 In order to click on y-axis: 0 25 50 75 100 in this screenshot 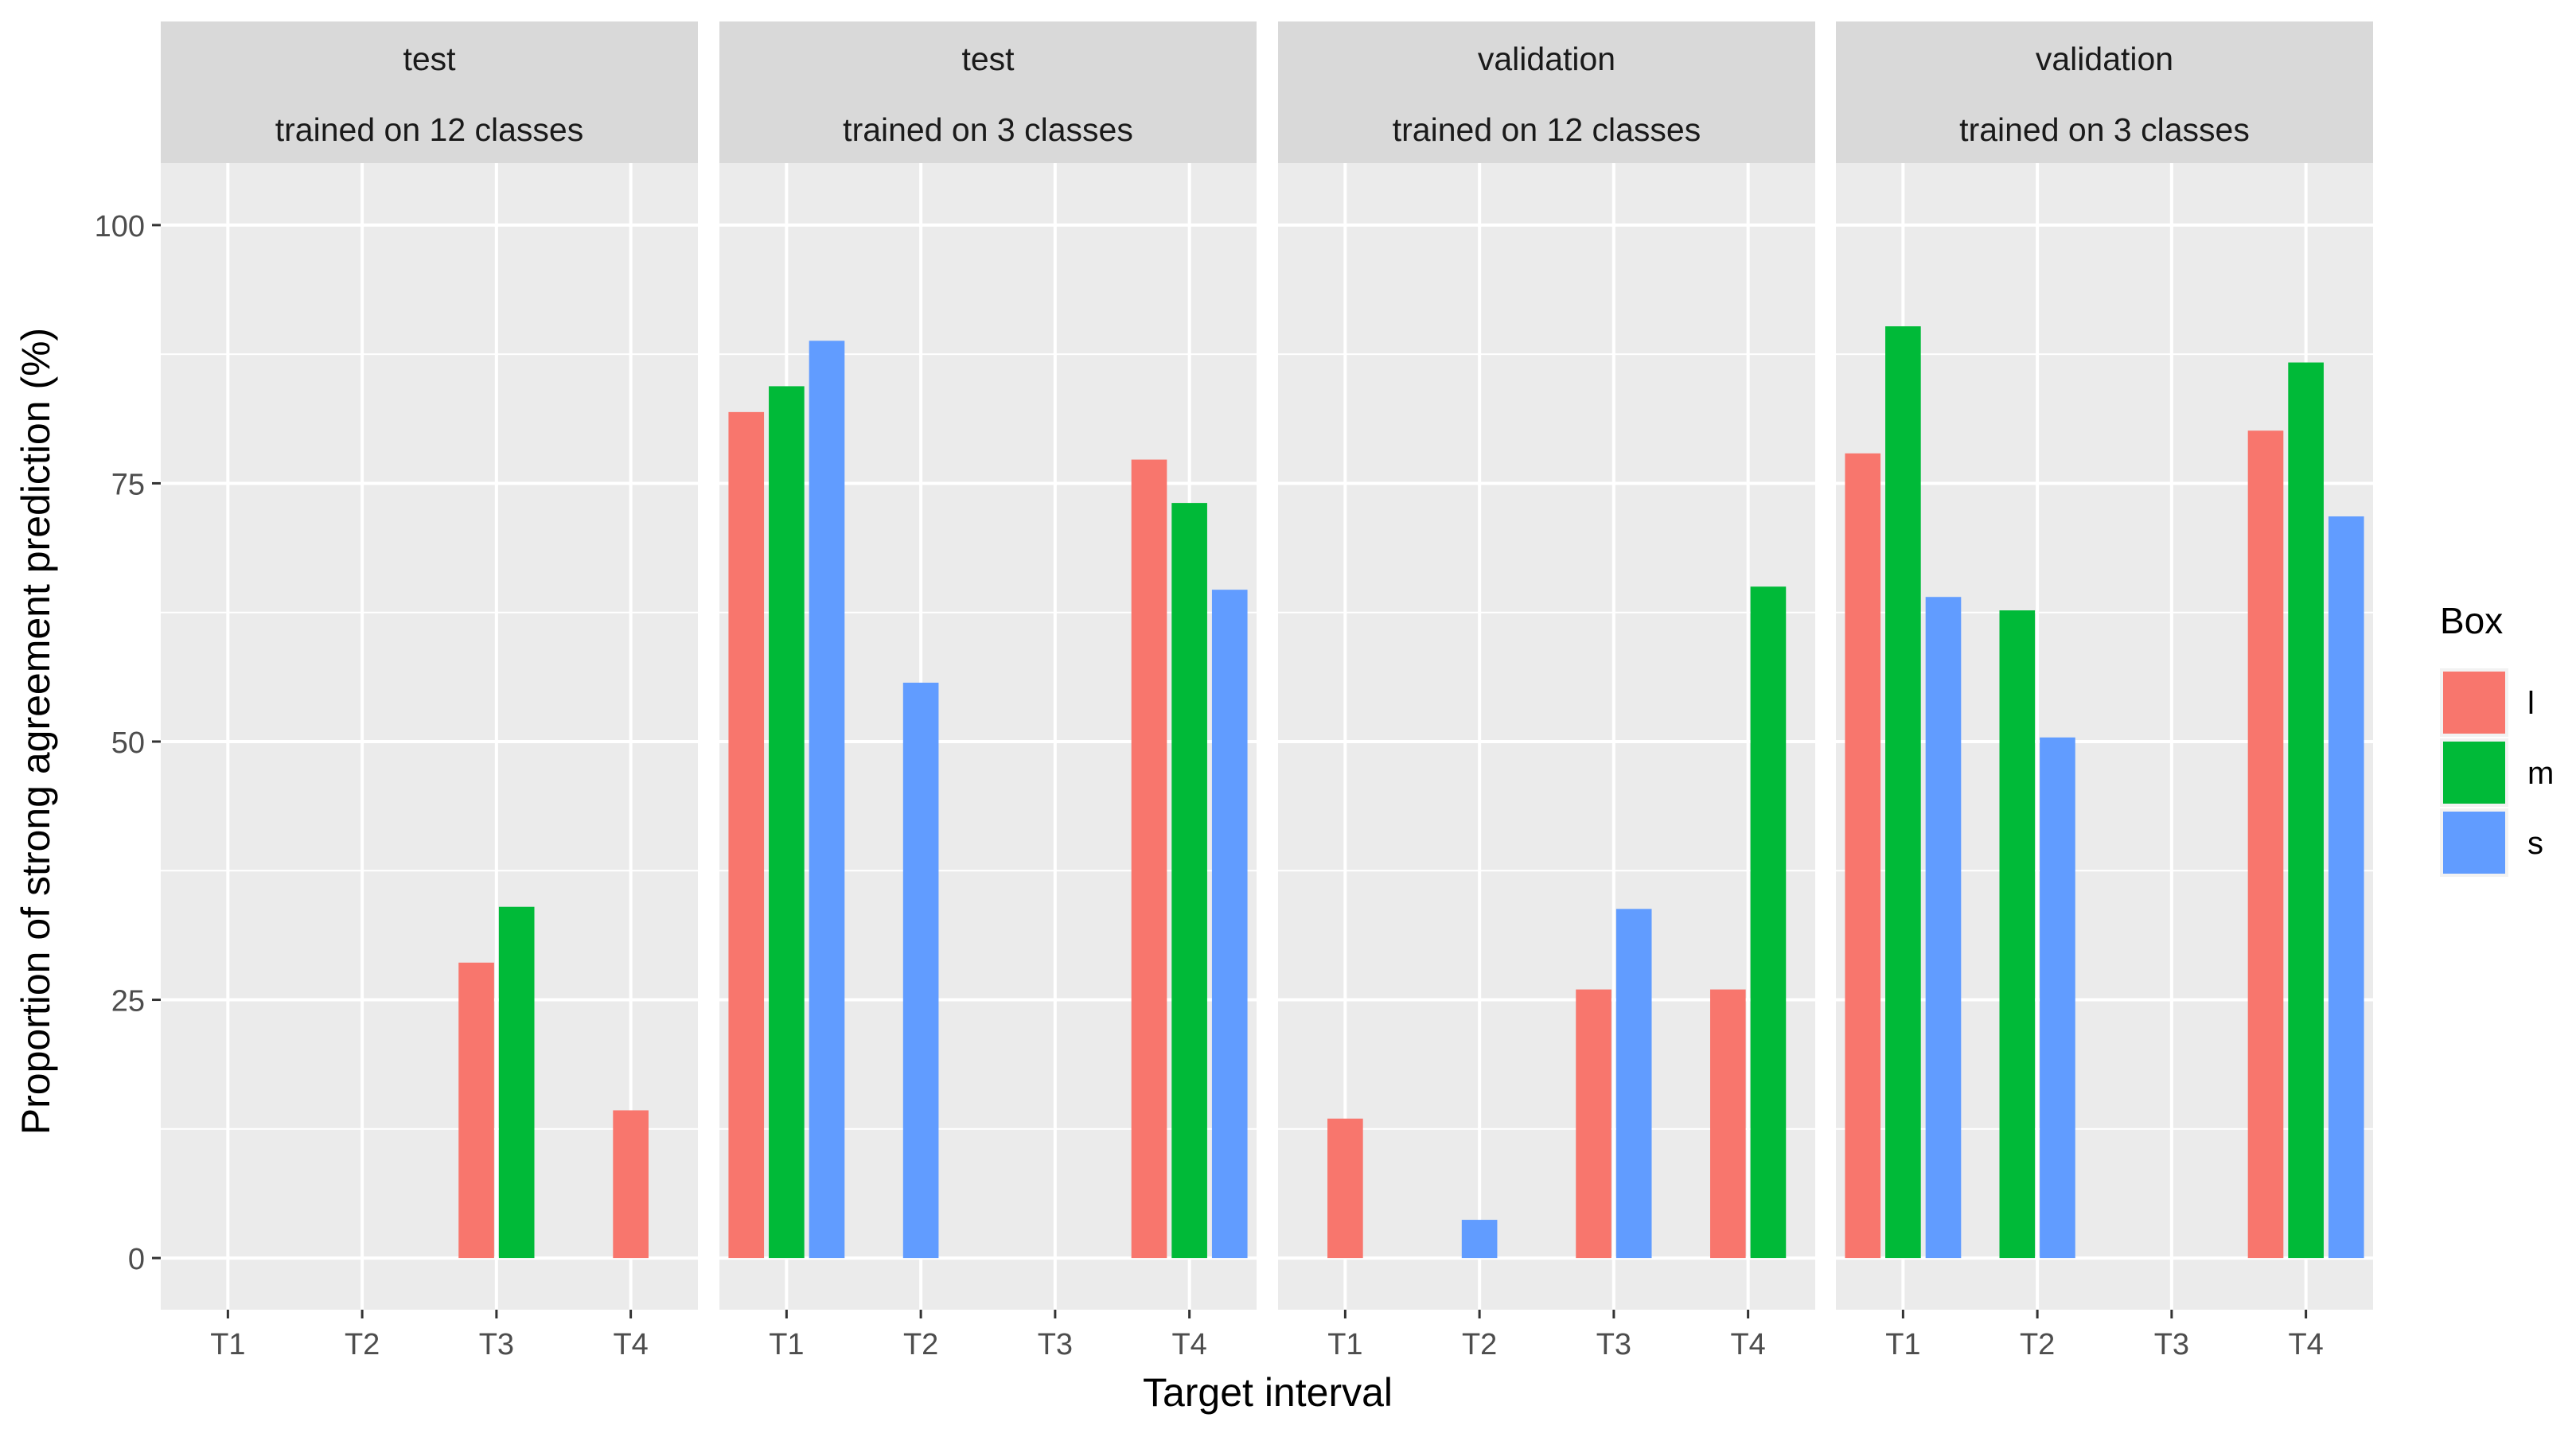, I will do `click(128, 743)`.